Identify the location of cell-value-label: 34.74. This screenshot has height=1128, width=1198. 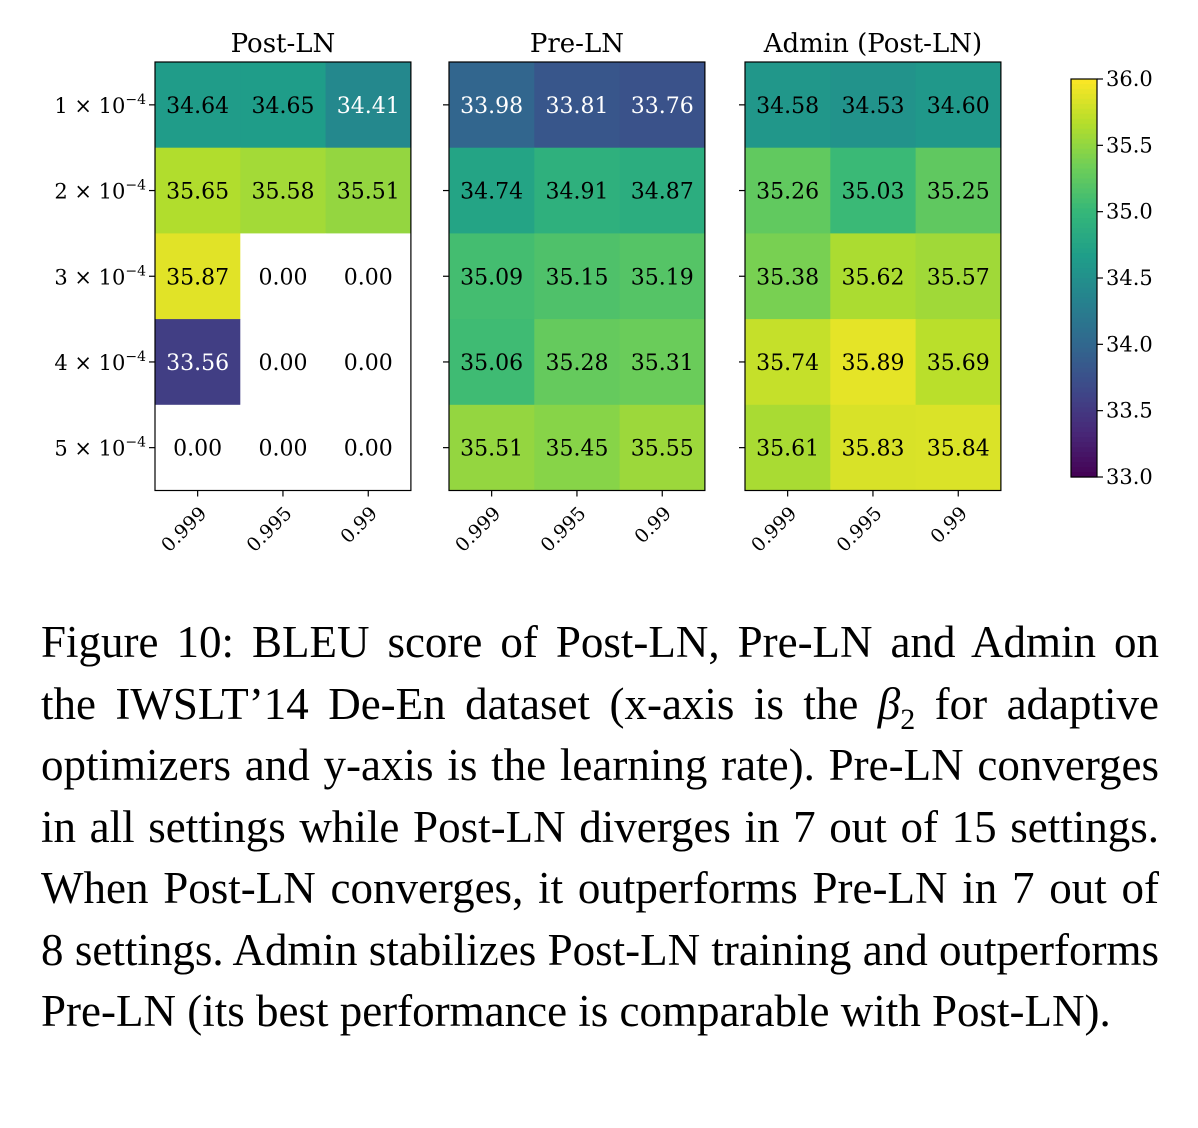
(491, 192).